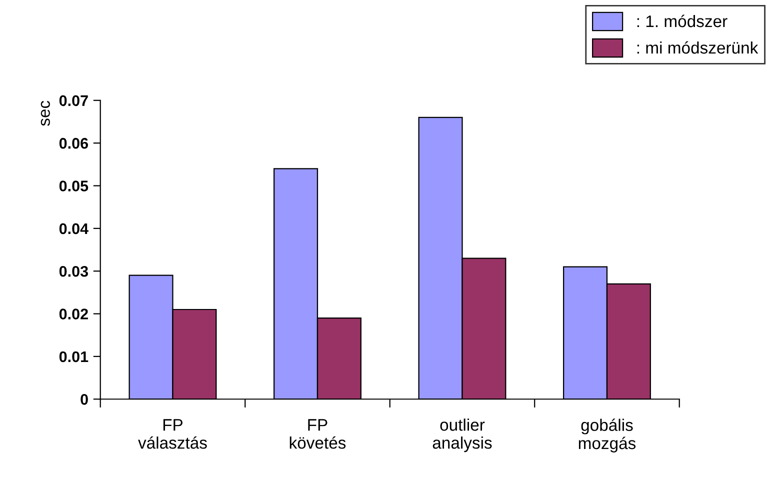  What do you see at coordinates (73, 314) in the screenshot?
I see `y-tick-label: 0.02` at bounding box center [73, 314].